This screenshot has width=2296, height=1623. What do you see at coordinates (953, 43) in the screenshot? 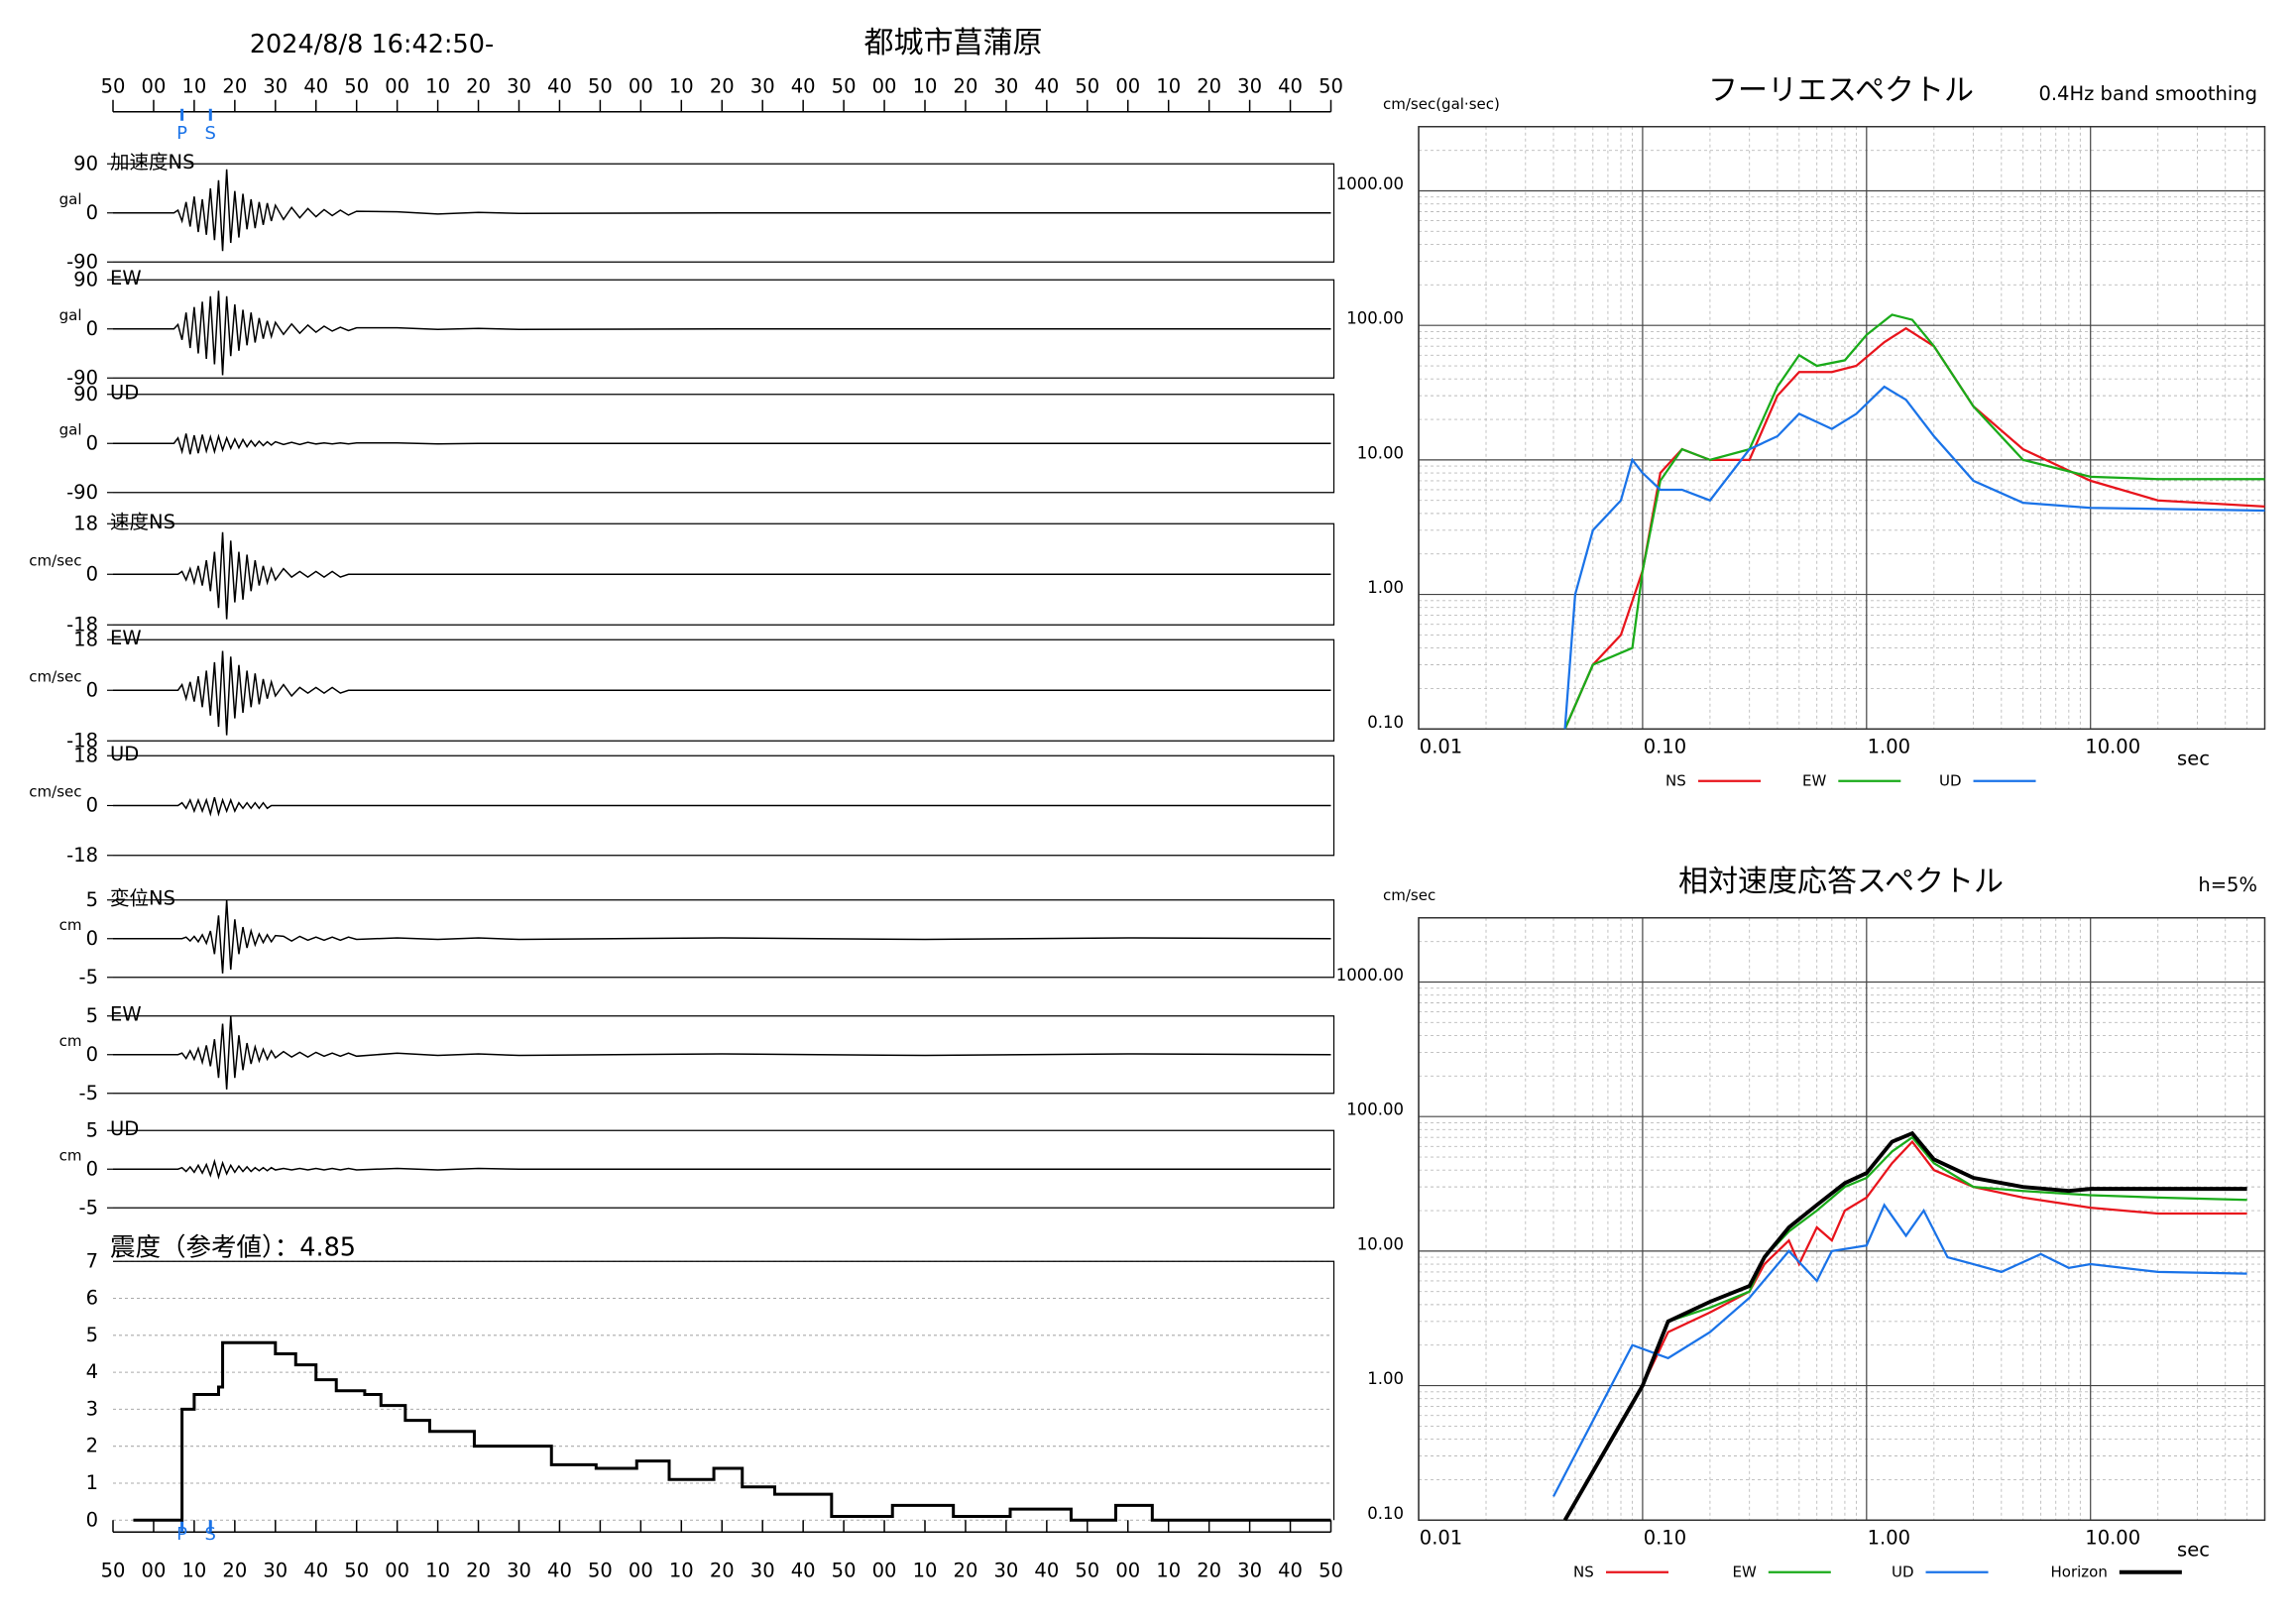
I see `chart-title: 都城市菖蒲原` at bounding box center [953, 43].